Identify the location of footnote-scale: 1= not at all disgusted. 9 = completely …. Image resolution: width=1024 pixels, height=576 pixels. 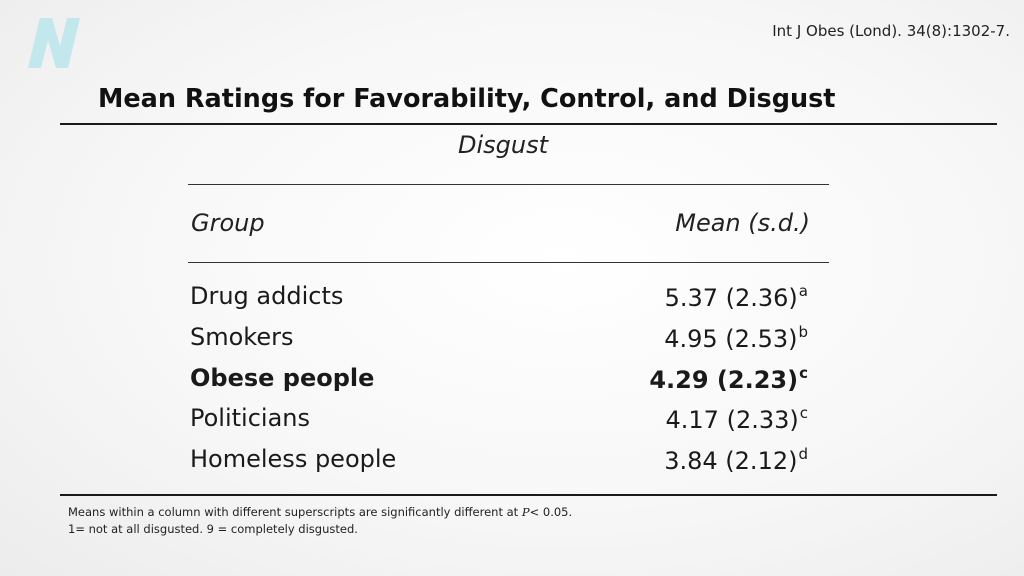
(213, 529).